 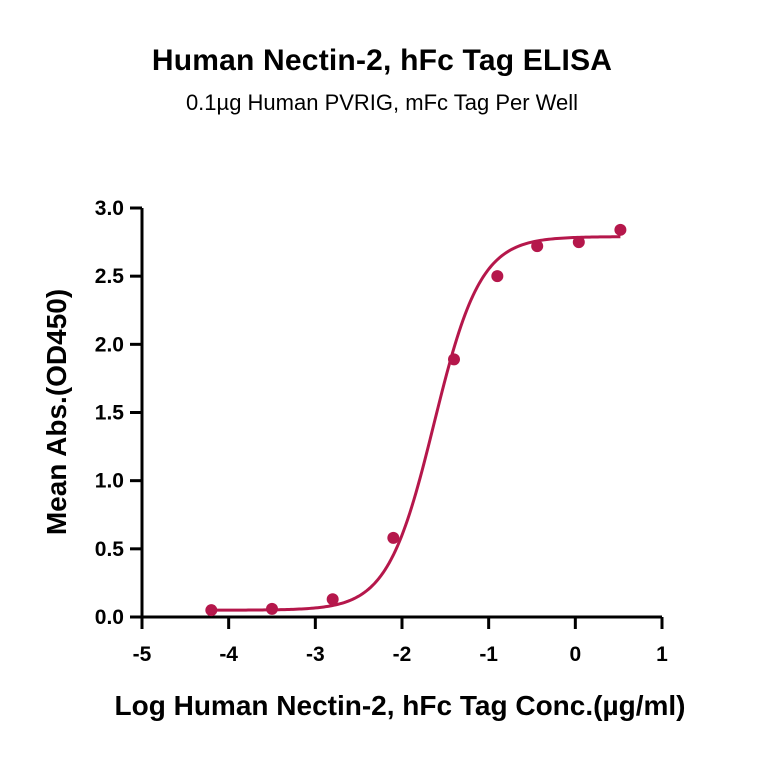 What do you see at coordinates (382, 102) in the screenshot?
I see `chart-subtitle: 0.1µg Human PVRIG, mFc Tag Per Well` at bounding box center [382, 102].